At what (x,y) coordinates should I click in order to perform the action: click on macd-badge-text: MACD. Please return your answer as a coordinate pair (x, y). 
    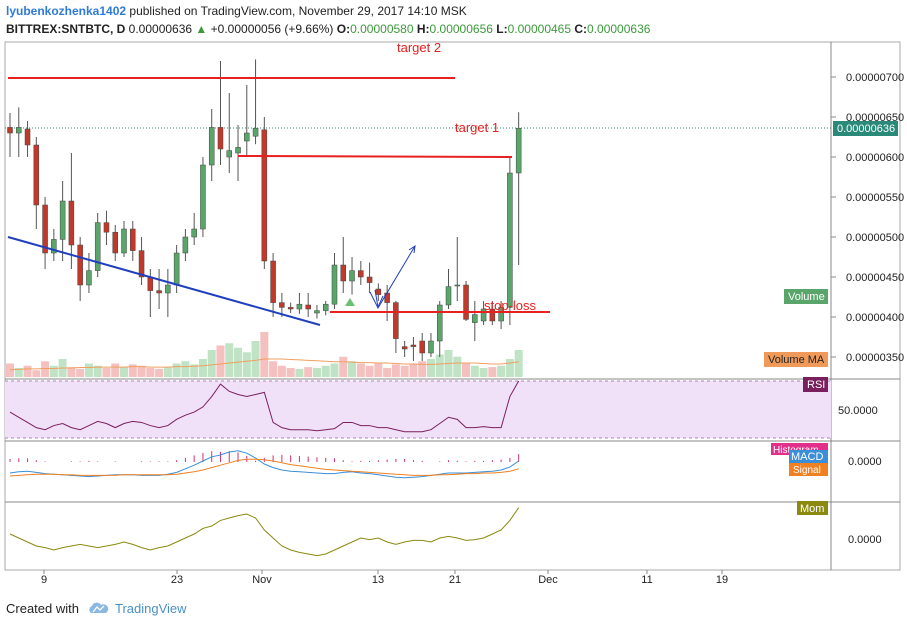
    Looking at the image, I should click on (807, 457).